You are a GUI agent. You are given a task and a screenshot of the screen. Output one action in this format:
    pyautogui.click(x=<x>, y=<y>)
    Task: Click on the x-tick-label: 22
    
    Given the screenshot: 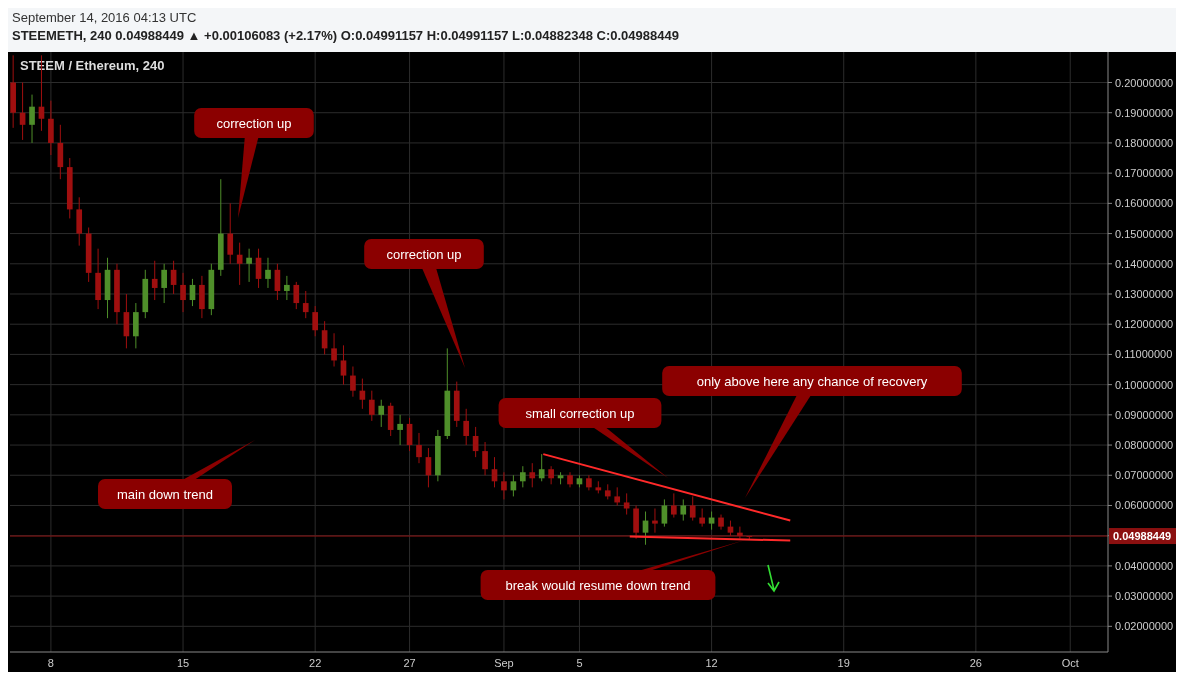 What is the action you would take?
    pyautogui.click(x=315, y=663)
    